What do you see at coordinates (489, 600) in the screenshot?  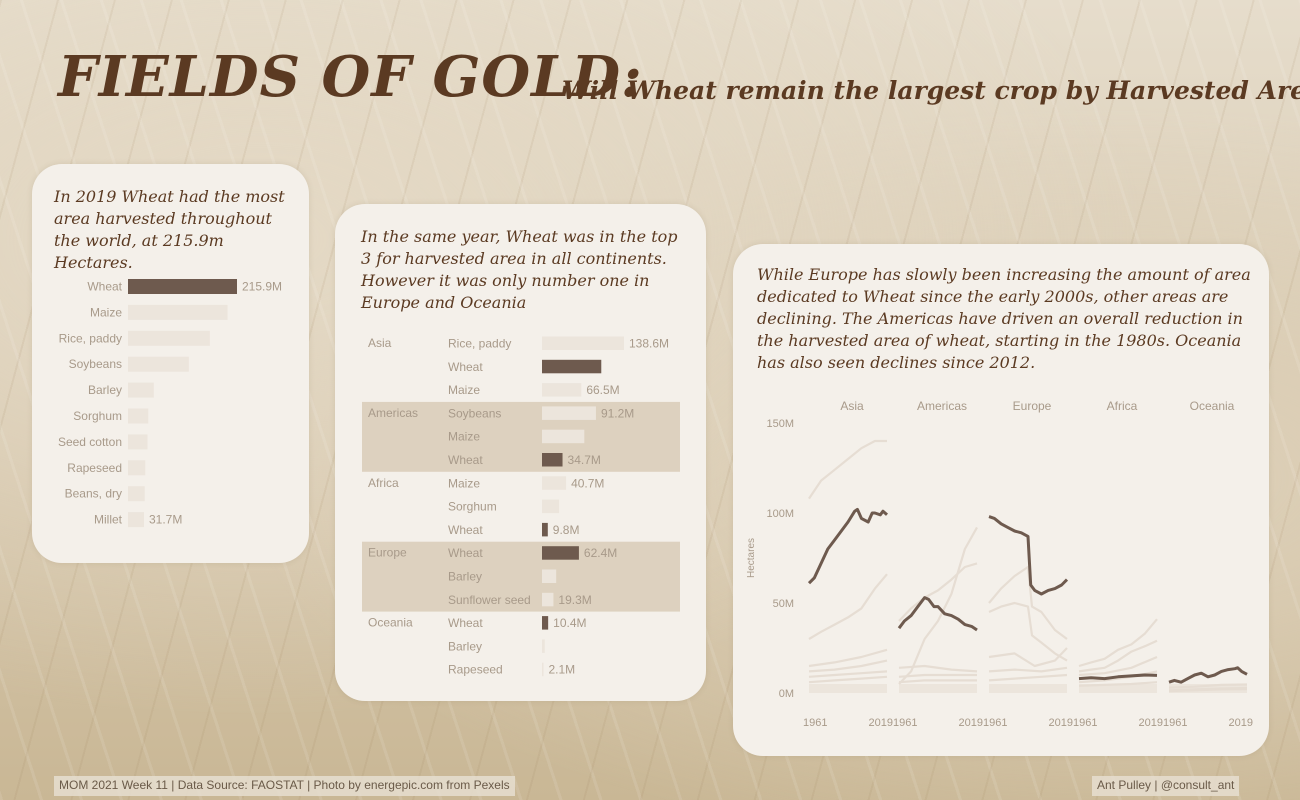 I see `crop-label: Sunflower seed` at bounding box center [489, 600].